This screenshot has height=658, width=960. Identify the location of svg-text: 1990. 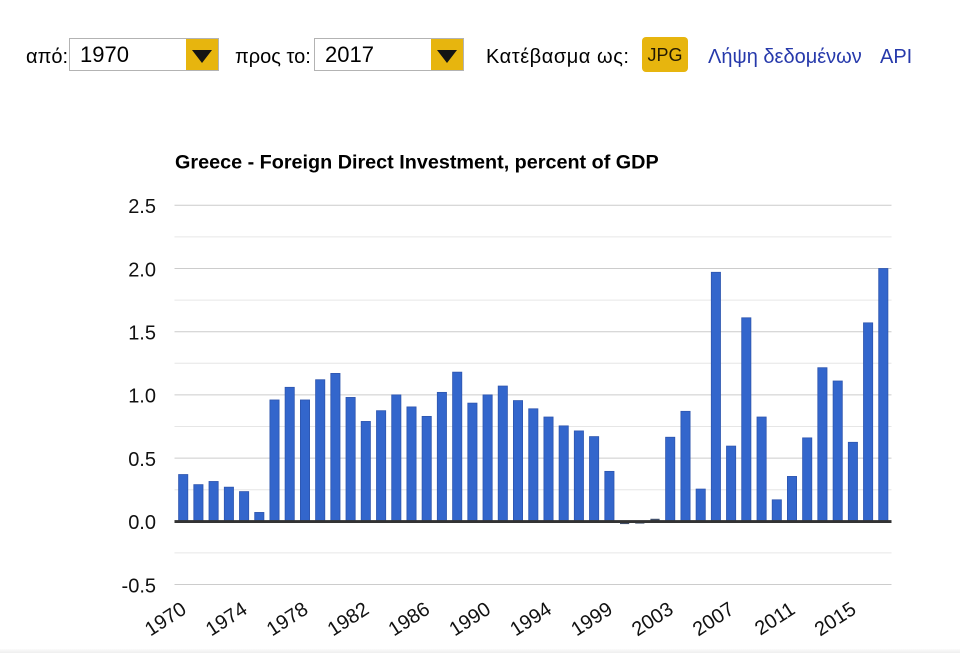
(470, 619).